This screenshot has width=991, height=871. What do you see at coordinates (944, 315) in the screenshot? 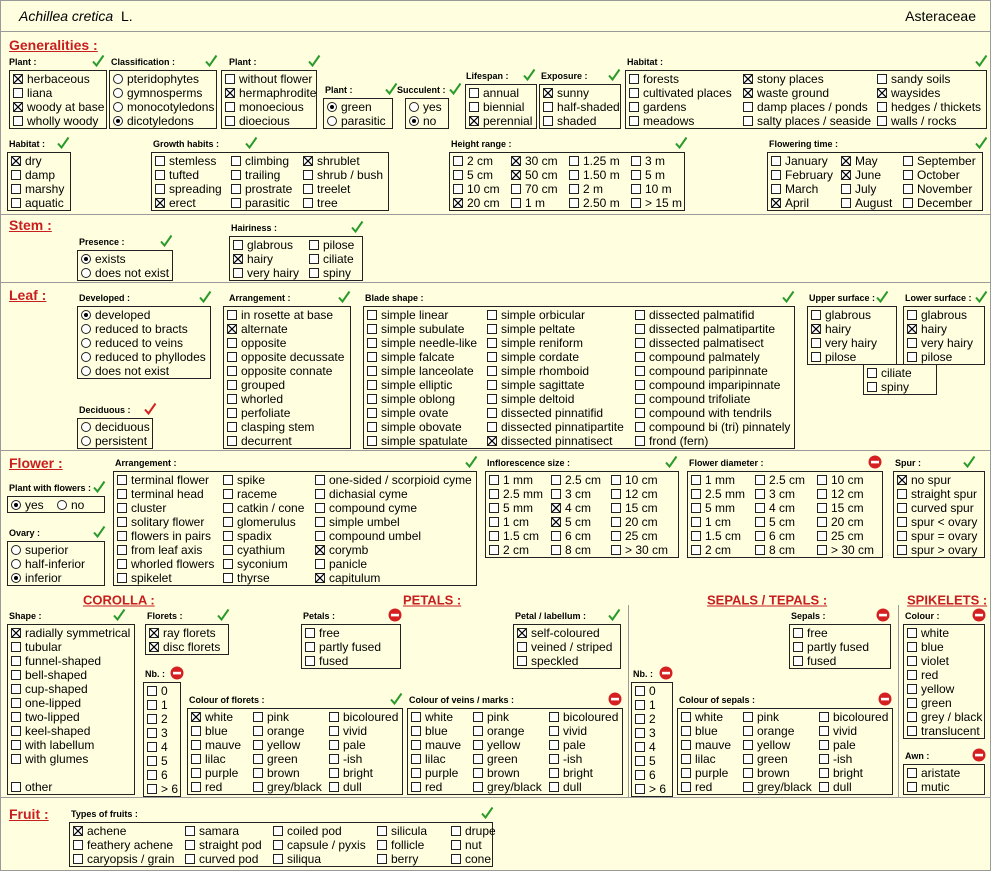
I see `option-label: glabrous` at bounding box center [944, 315].